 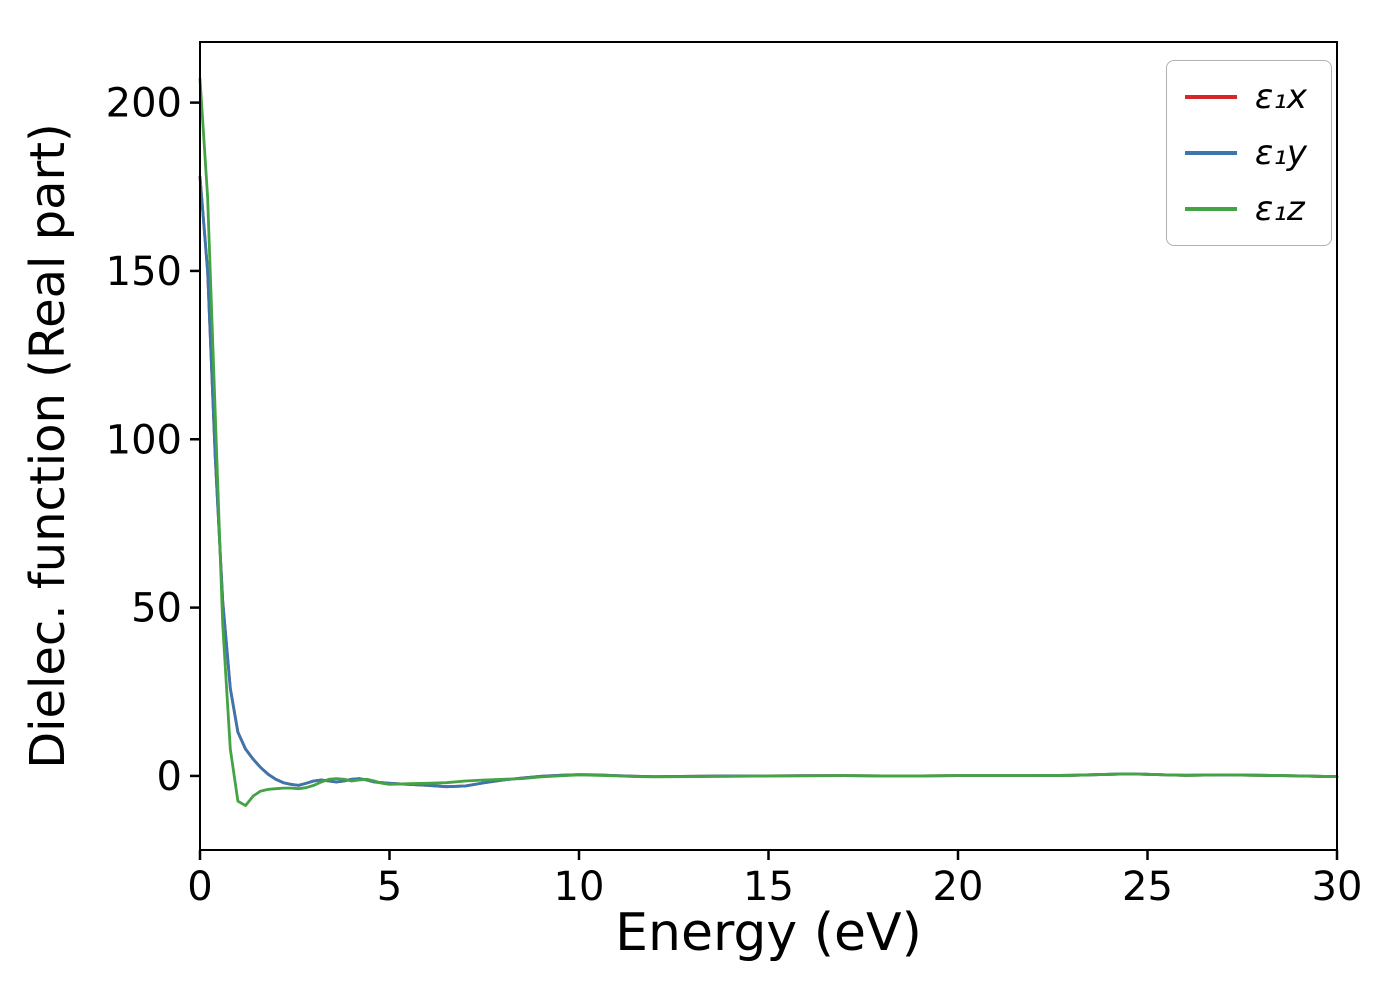 I want to click on x-tick-label: 30, so click(x=1337, y=887).